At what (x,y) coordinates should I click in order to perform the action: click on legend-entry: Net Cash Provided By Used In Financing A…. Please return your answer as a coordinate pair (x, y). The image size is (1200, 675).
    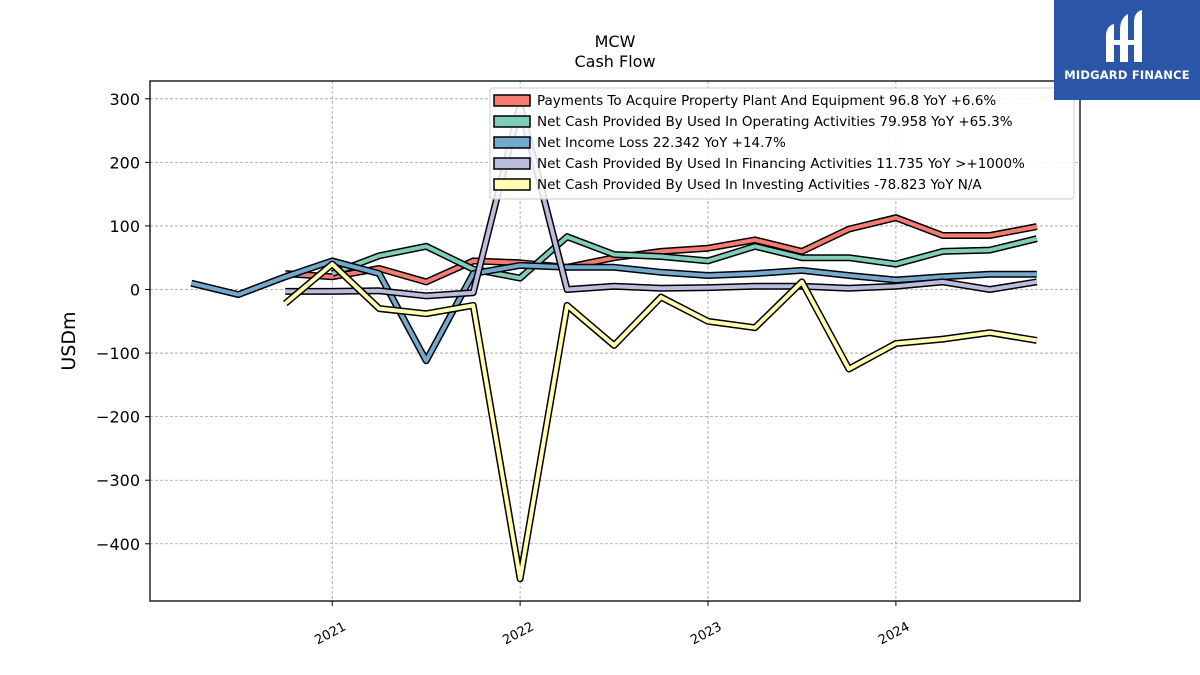
    Looking at the image, I should click on (781, 164).